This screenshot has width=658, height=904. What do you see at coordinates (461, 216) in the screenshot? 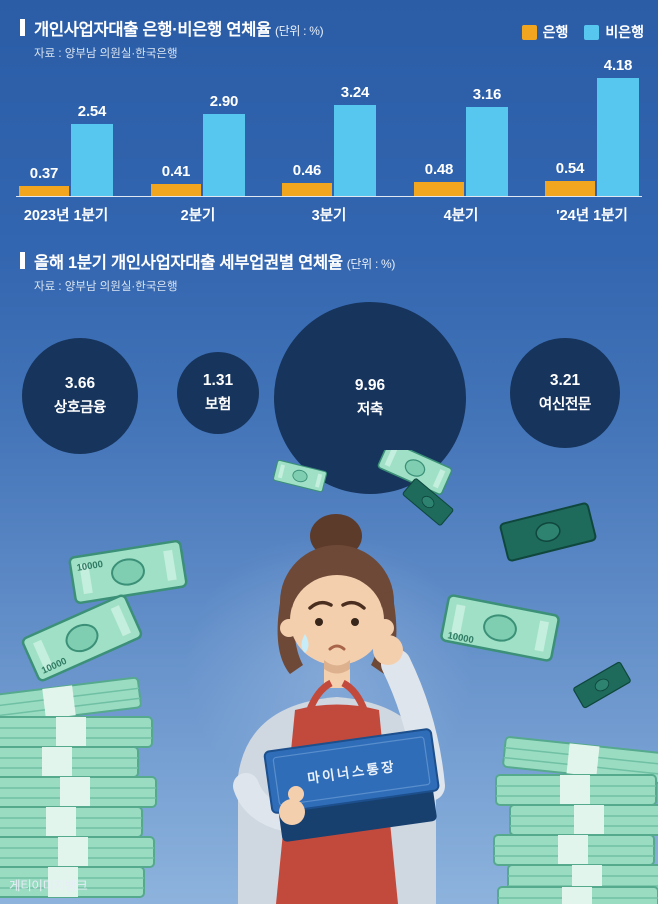
I see `x-axis-label-4: 4분기` at bounding box center [461, 216].